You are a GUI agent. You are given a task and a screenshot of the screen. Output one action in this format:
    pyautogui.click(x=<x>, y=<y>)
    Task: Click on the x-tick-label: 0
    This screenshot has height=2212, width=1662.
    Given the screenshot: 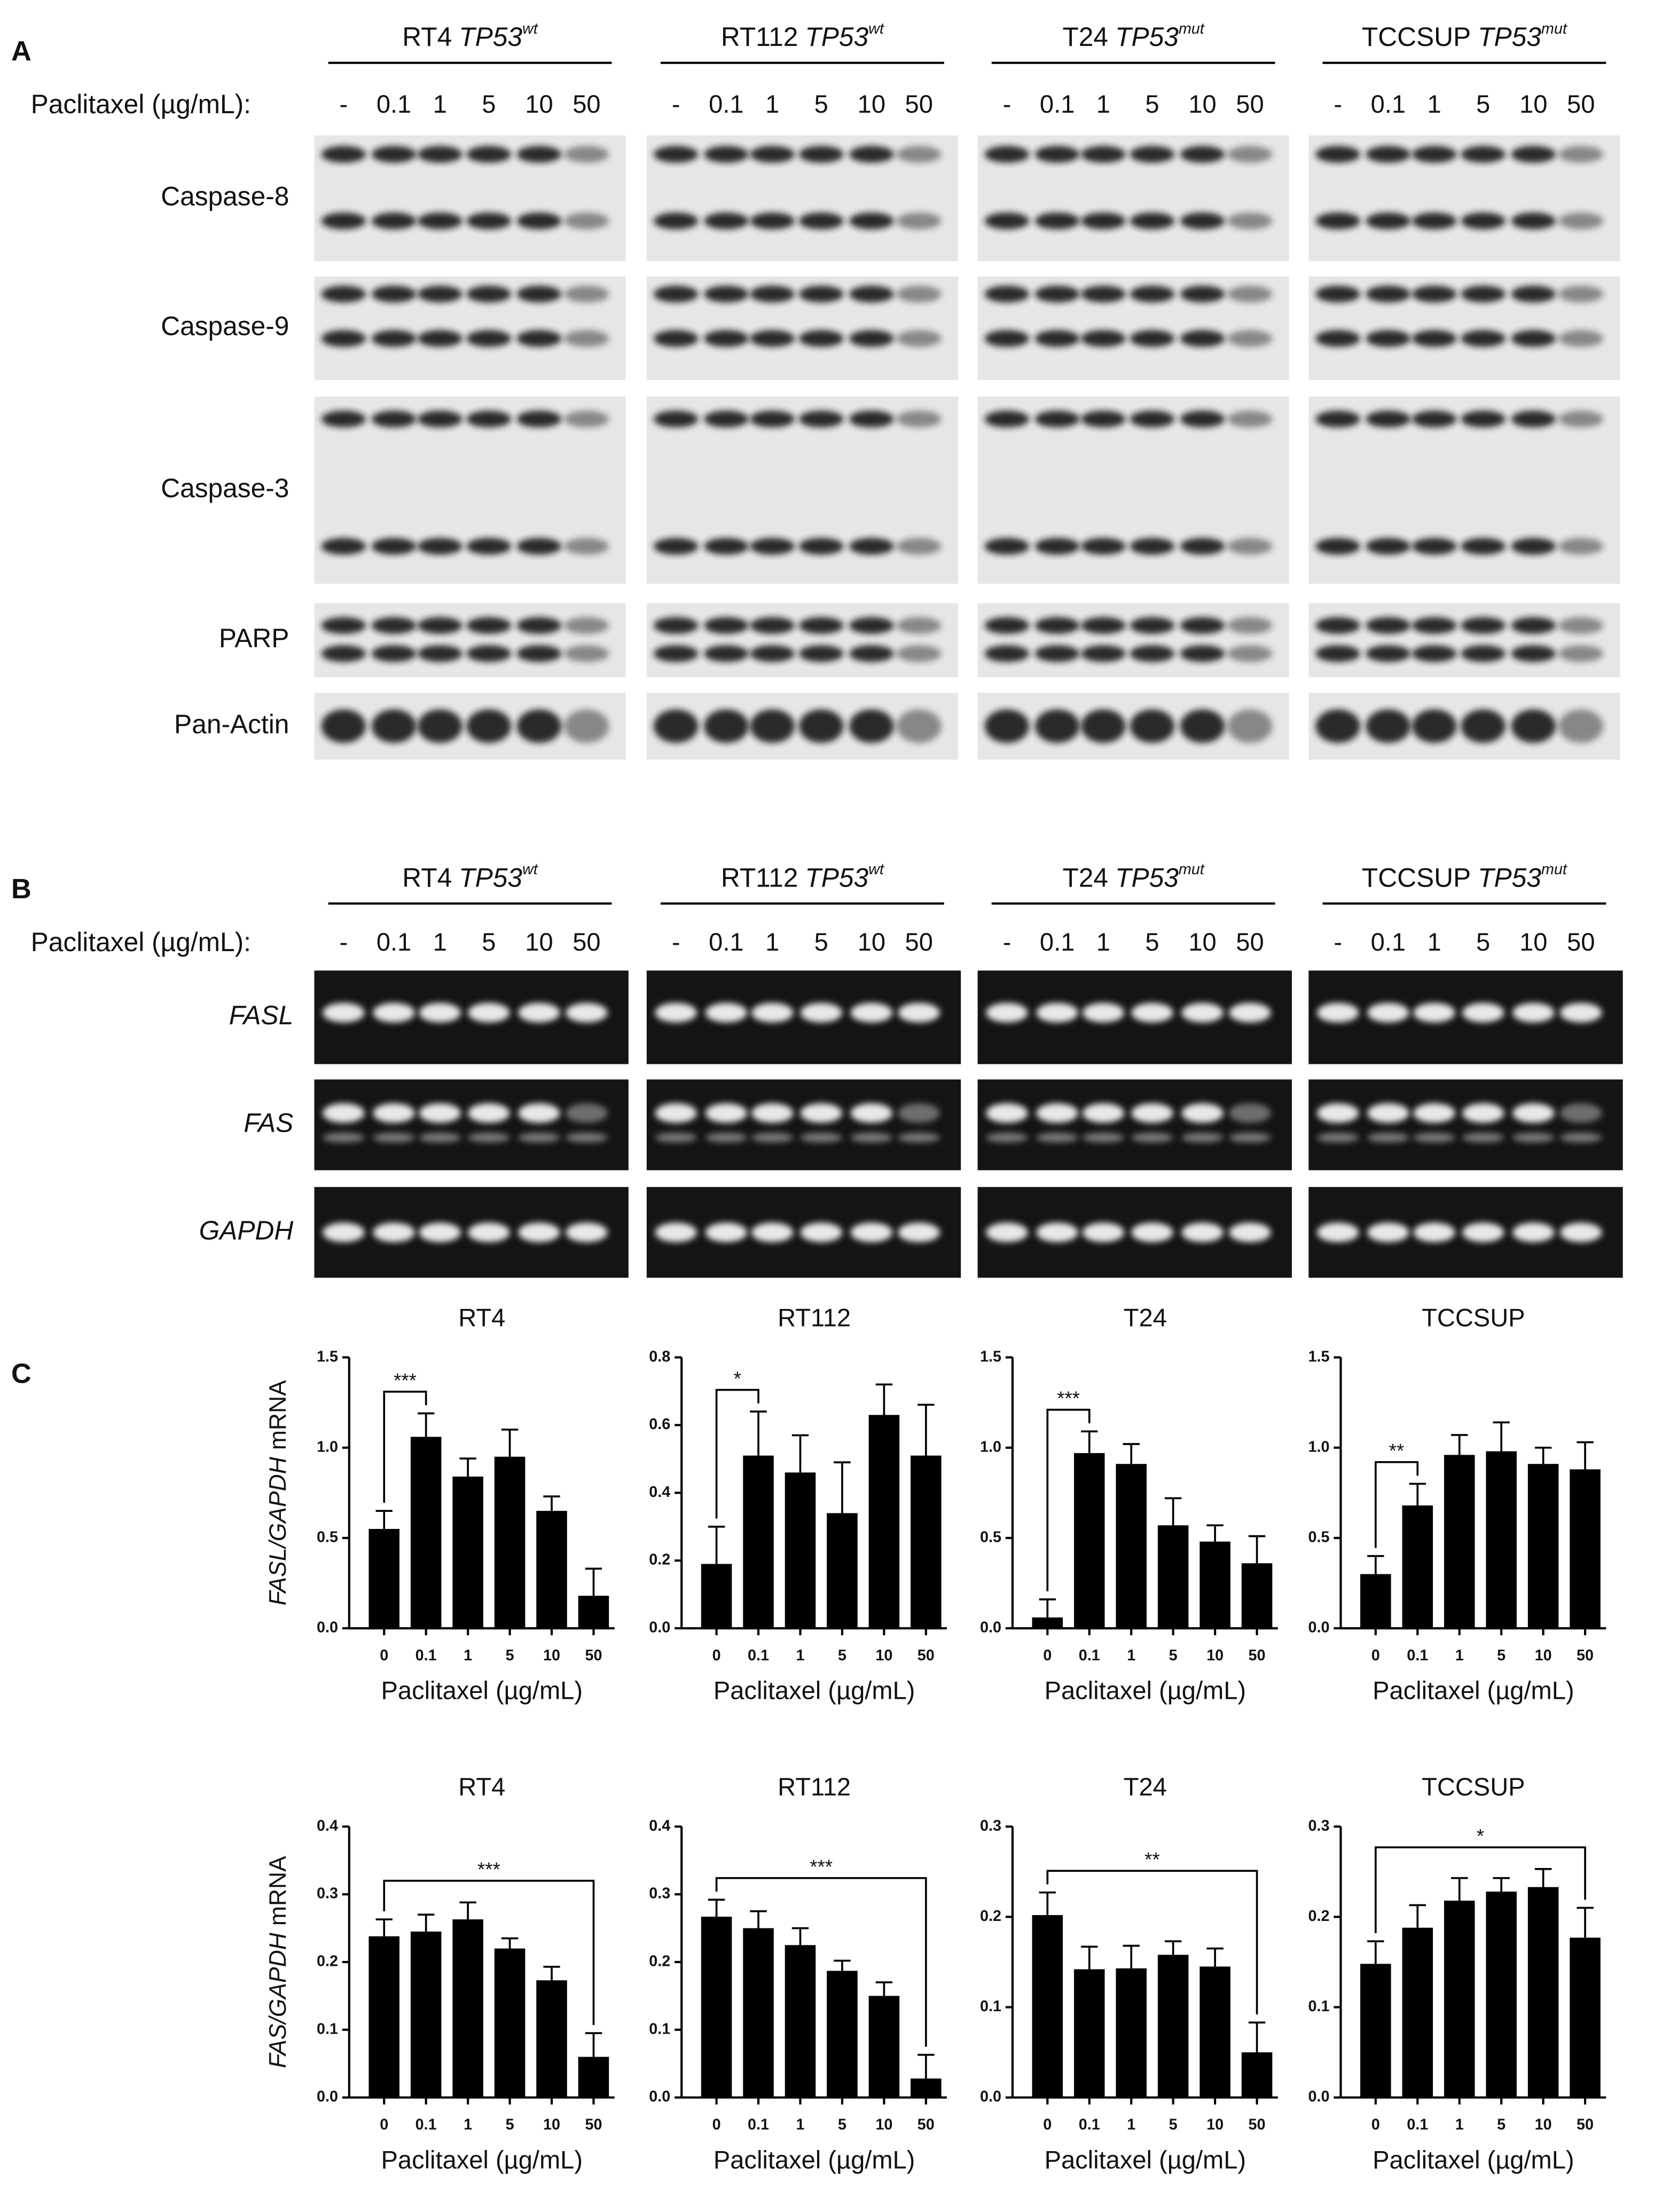 What is the action you would take?
    pyautogui.click(x=384, y=2124)
    